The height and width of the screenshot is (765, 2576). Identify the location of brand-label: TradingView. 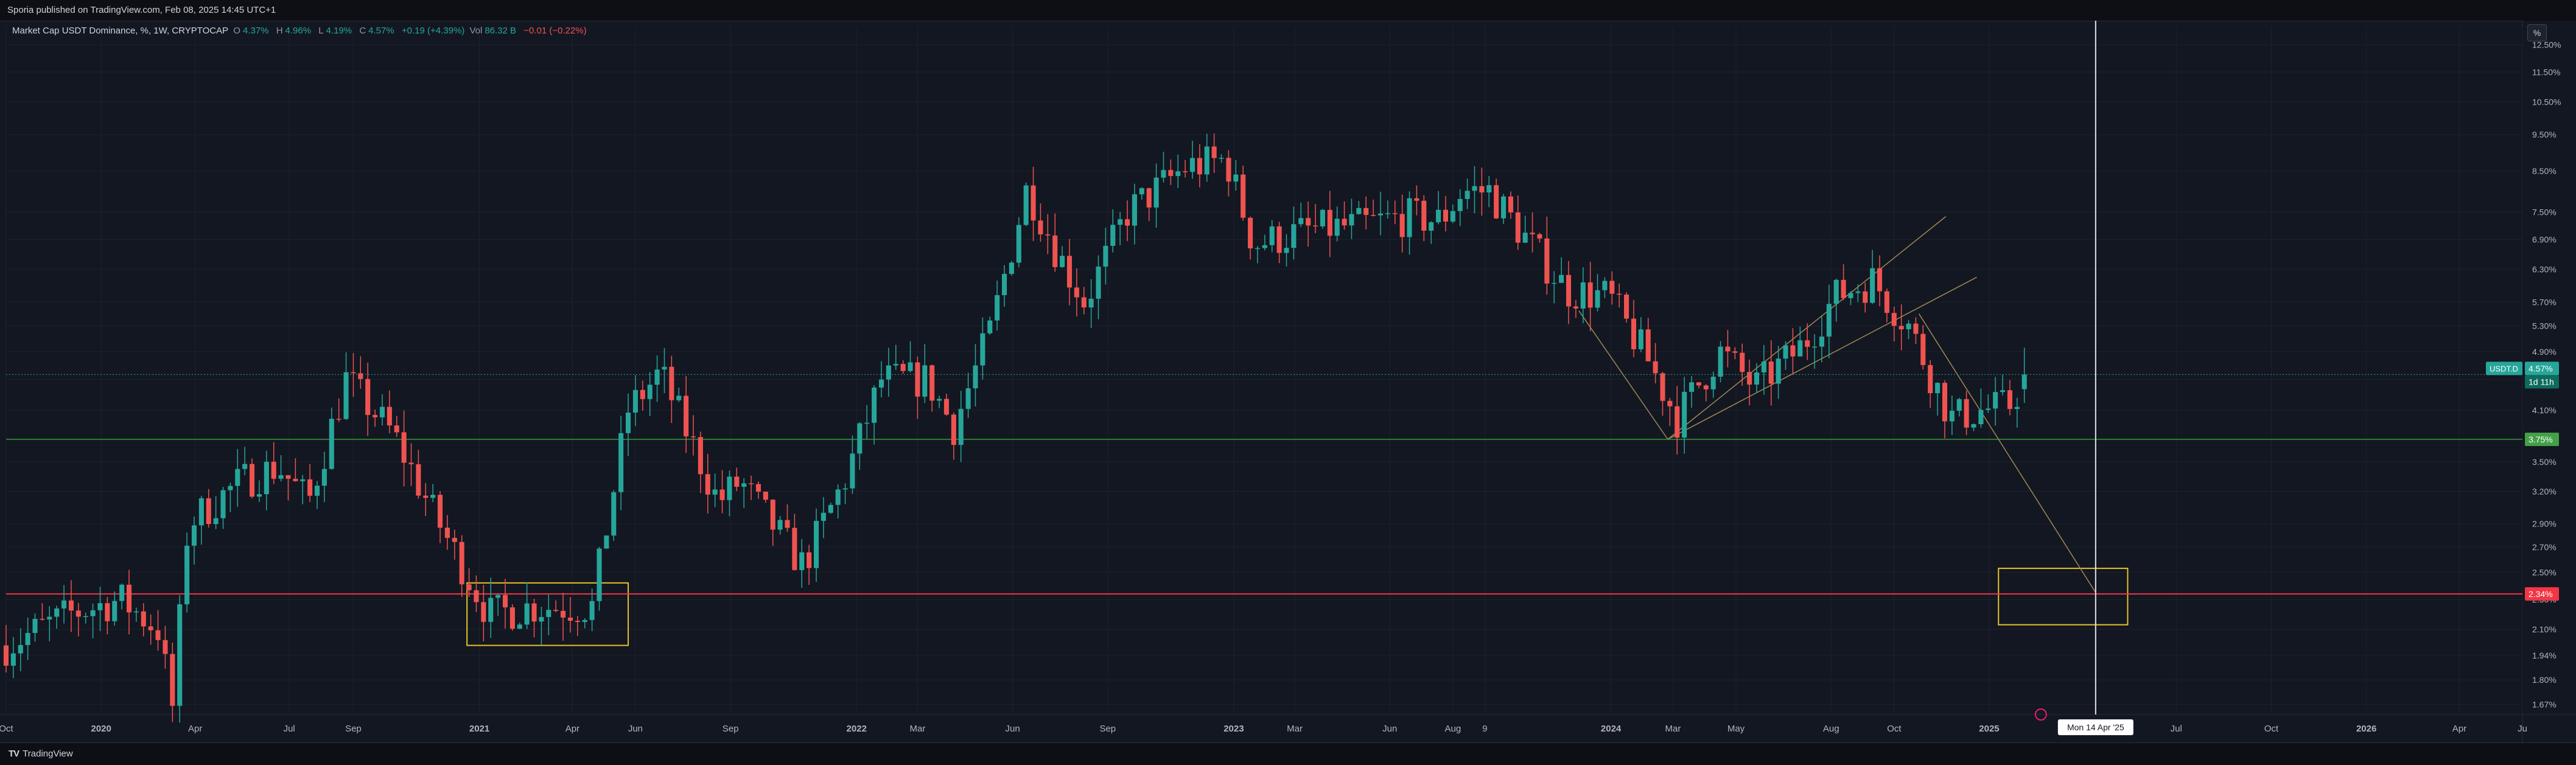
(48, 754).